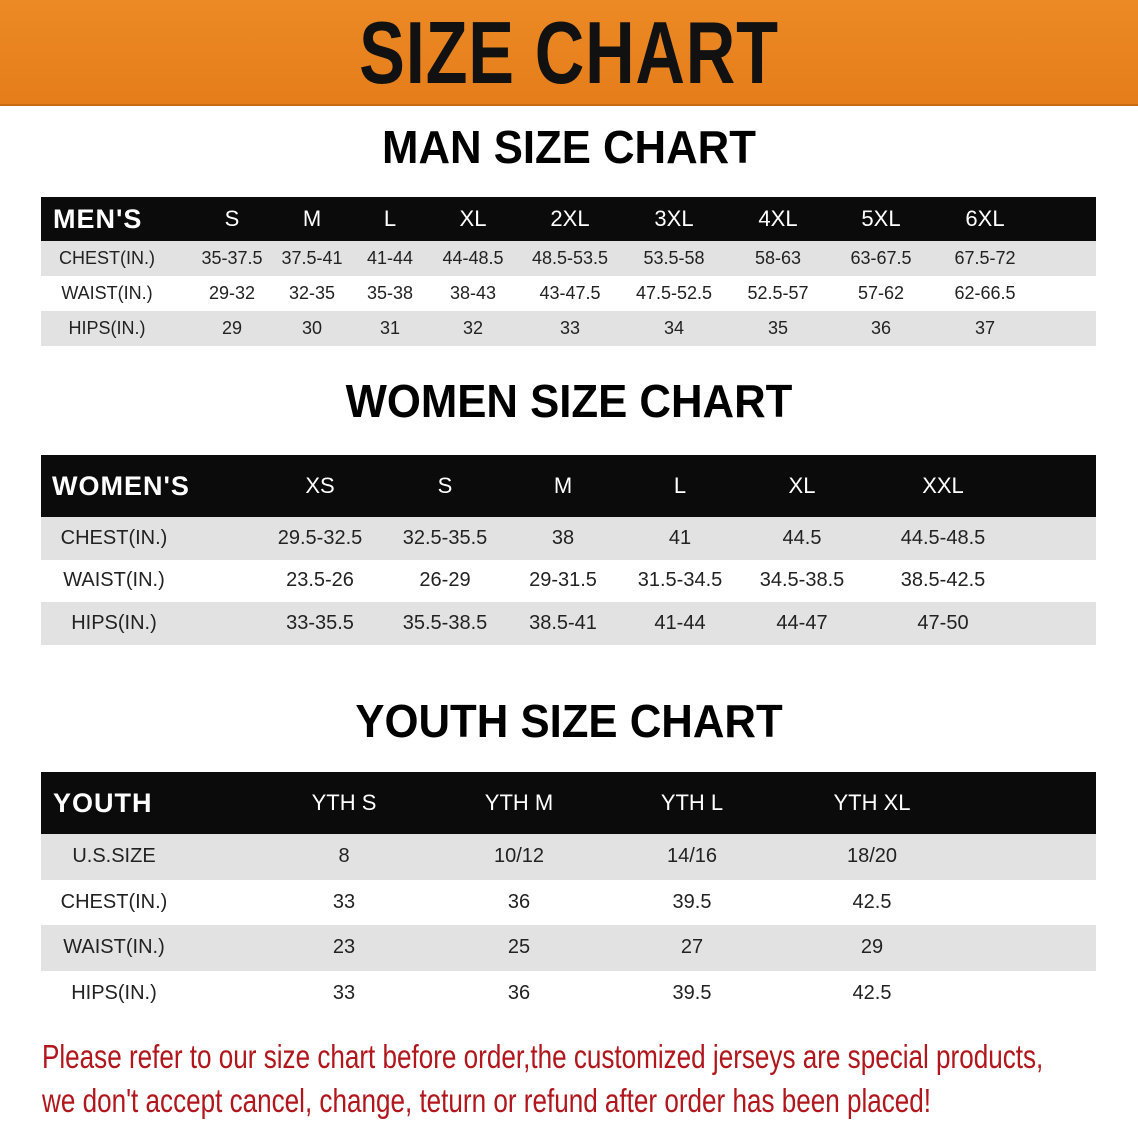  What do you see at coordinates (680, 580) in the screenshot?
I see `table-cell: 31.5-34.5` at bounding box center [680, 580].